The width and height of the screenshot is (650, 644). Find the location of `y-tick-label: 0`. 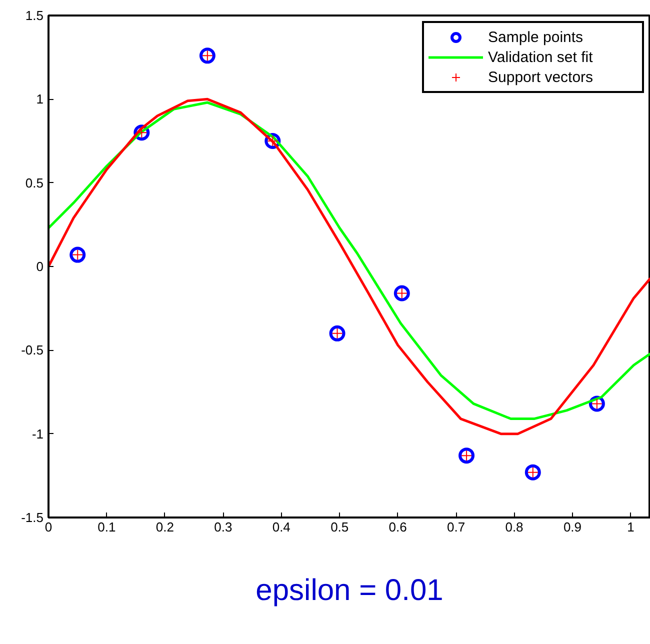

y-tick-label: 0 is located at coordinates (40, 266).